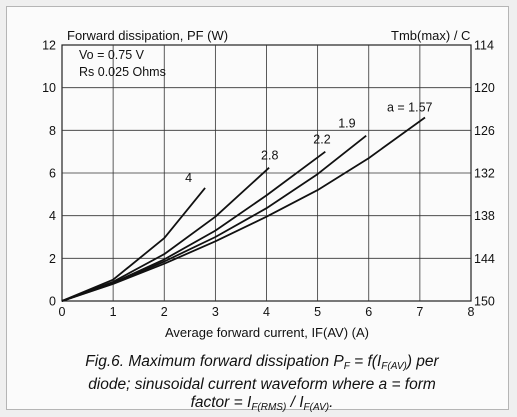  Describe the element at coordinates (215, 312) in the screenshot. I see `x-tick-label: 3` at that location.